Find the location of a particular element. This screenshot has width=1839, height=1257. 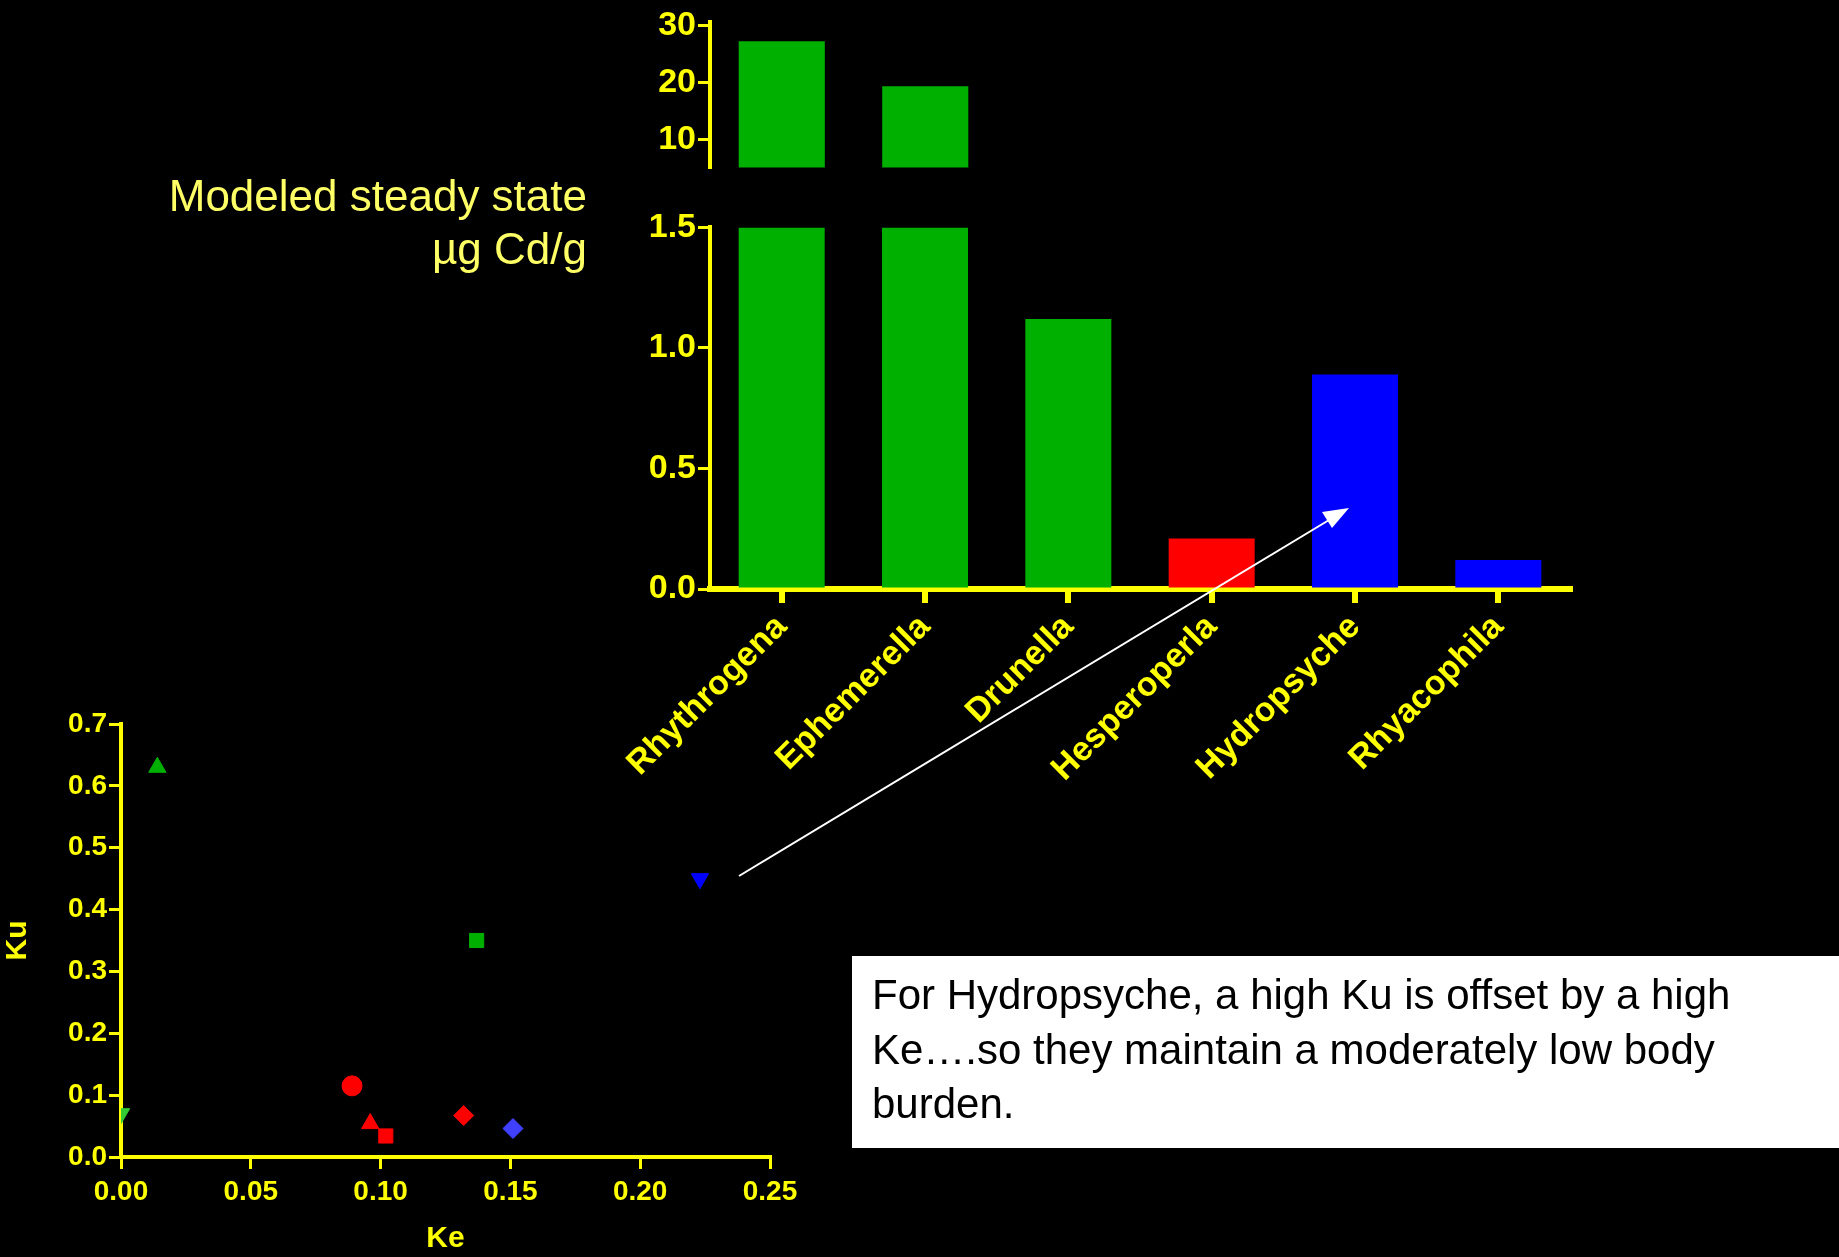

x-tick-label: 0.15 is located at coordinates (510, 1190).